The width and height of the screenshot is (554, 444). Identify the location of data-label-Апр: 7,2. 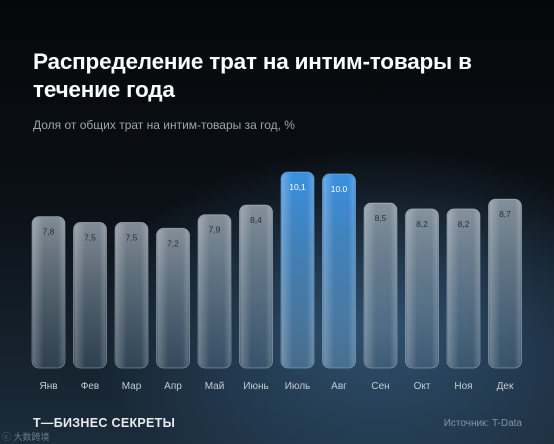
(173, 243).